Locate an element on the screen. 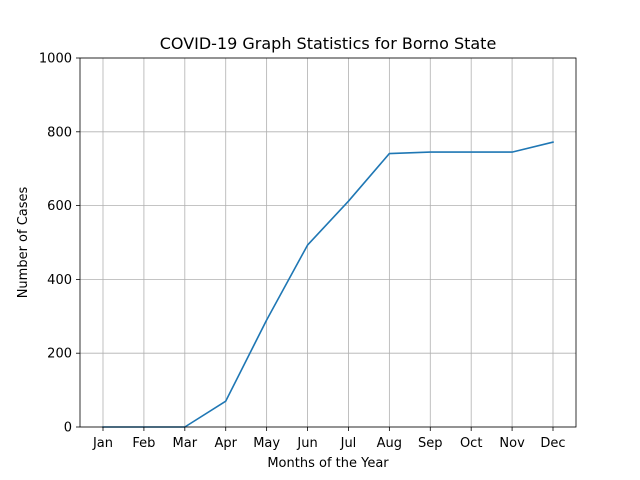  y-tick-label: 1000 is located at coordinates (55, 59).